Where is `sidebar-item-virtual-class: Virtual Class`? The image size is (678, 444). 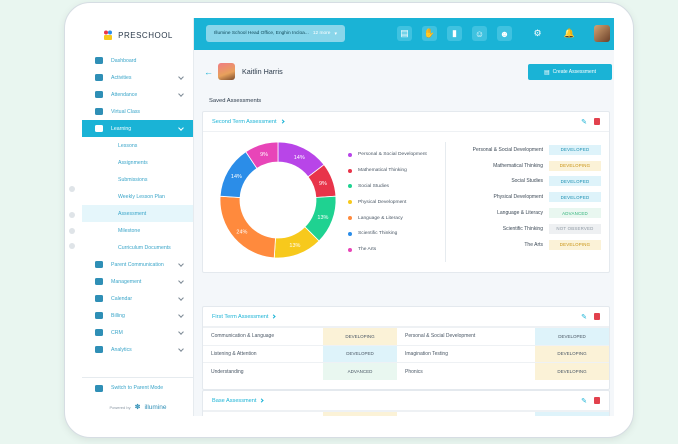 sidebar-item-virtual-class: Virtual Class is located at coordinates (137, 111).